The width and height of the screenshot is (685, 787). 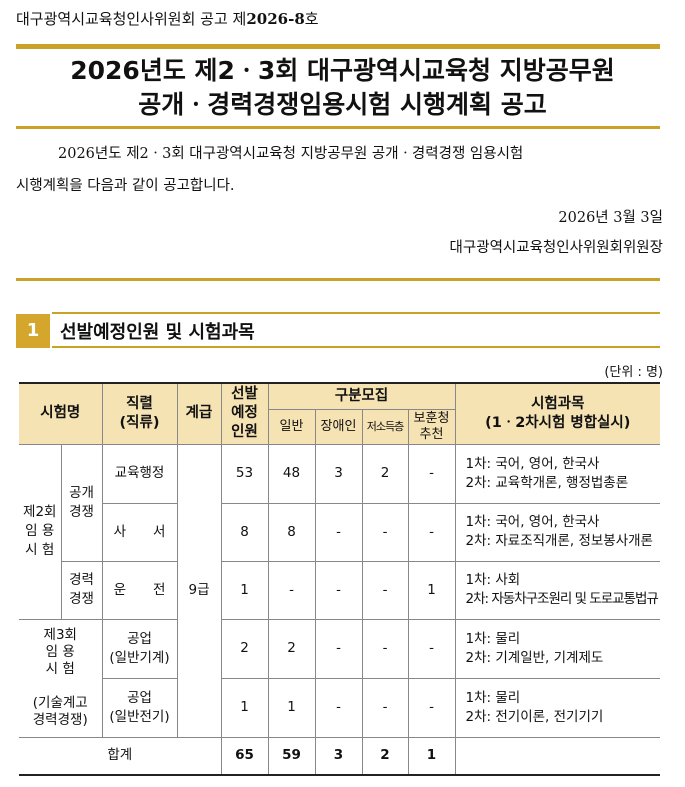 What do you see at coordinates (292, 426) in the screenshot?
I see `header-general: 일반` at bounding box center [292, 426].